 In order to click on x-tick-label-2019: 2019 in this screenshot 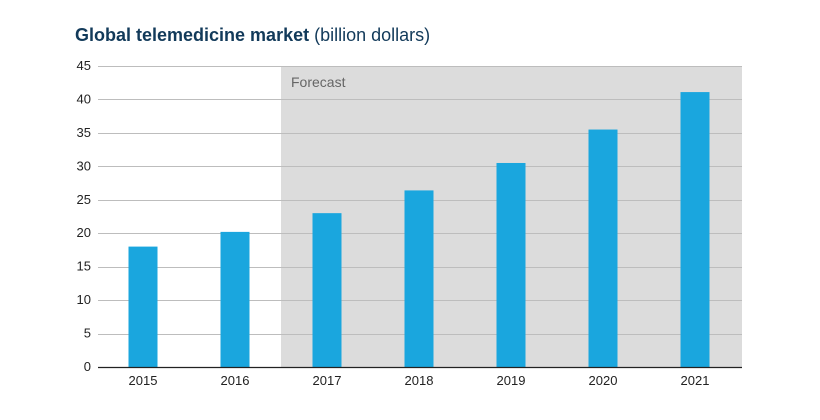, I will do `click(511, 380)`.